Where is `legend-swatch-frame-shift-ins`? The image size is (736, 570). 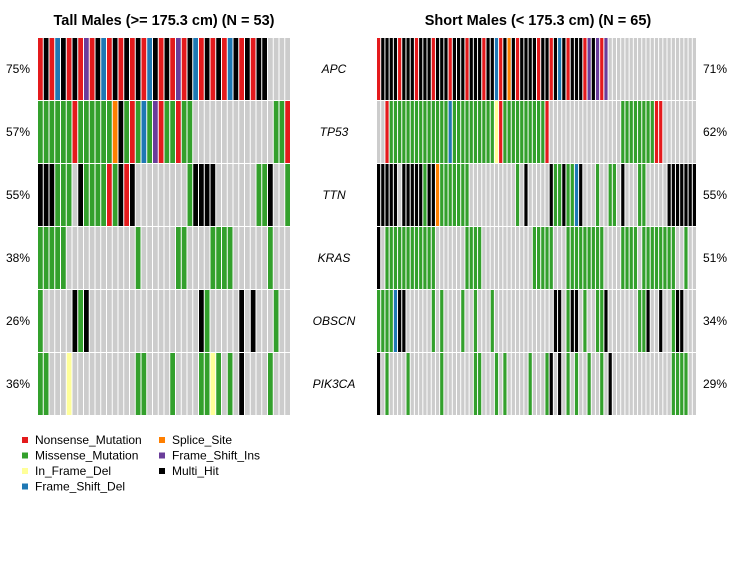
legend-swatch-frame-shift-ins is located at coordinates (162, 455).